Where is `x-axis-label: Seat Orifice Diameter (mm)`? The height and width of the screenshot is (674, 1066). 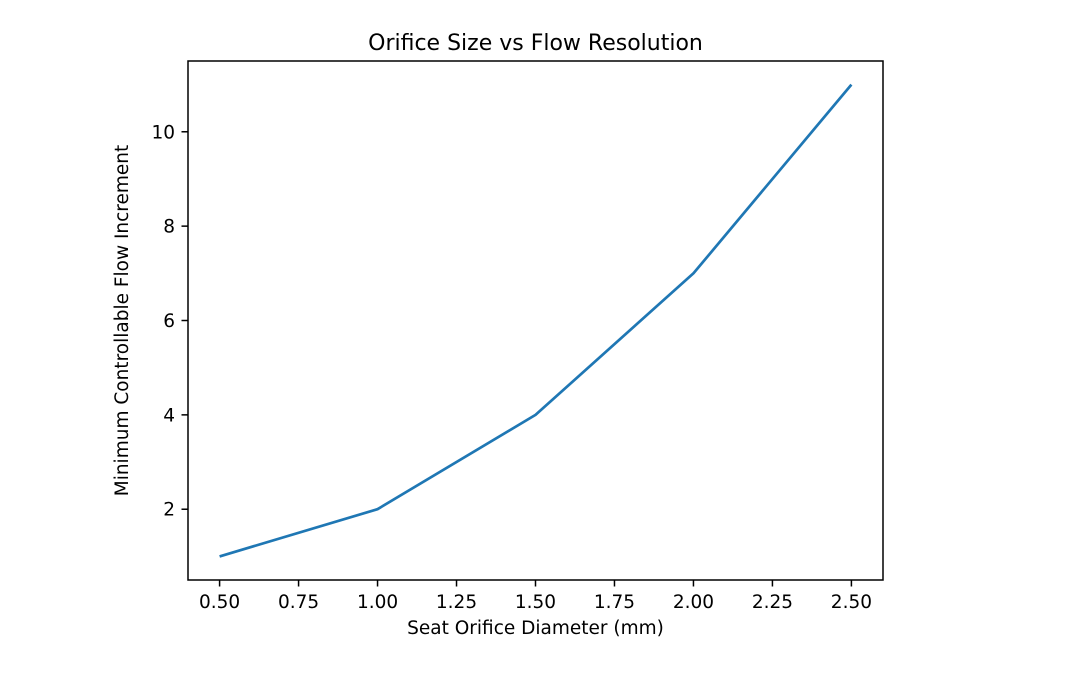
x-axis-label: Seat Orifice Diameter (mm) is located at coordinates (535, 628).